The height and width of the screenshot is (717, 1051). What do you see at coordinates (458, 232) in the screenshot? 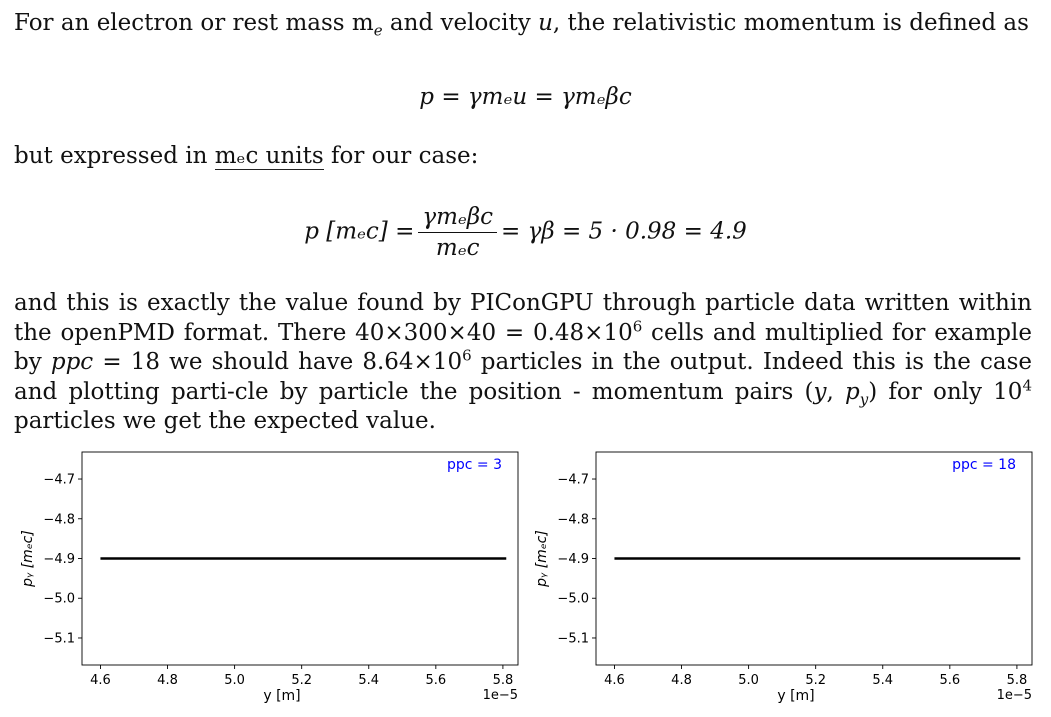
I see `fraction: γmₑβc mₑc` at bounding box center [458, 232].